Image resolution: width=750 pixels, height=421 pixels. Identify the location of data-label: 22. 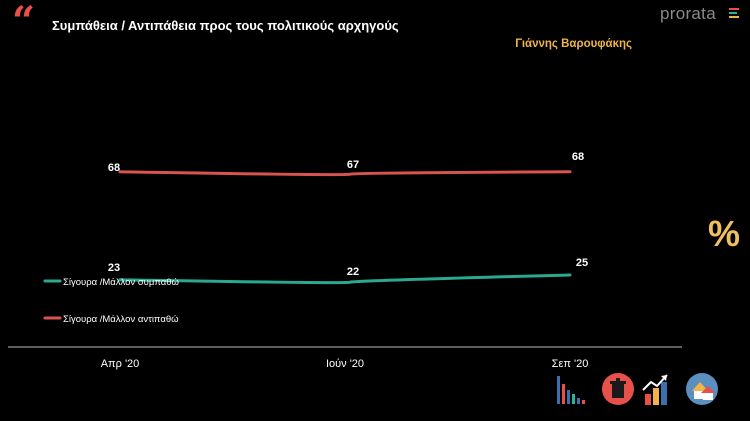
(353, 272).